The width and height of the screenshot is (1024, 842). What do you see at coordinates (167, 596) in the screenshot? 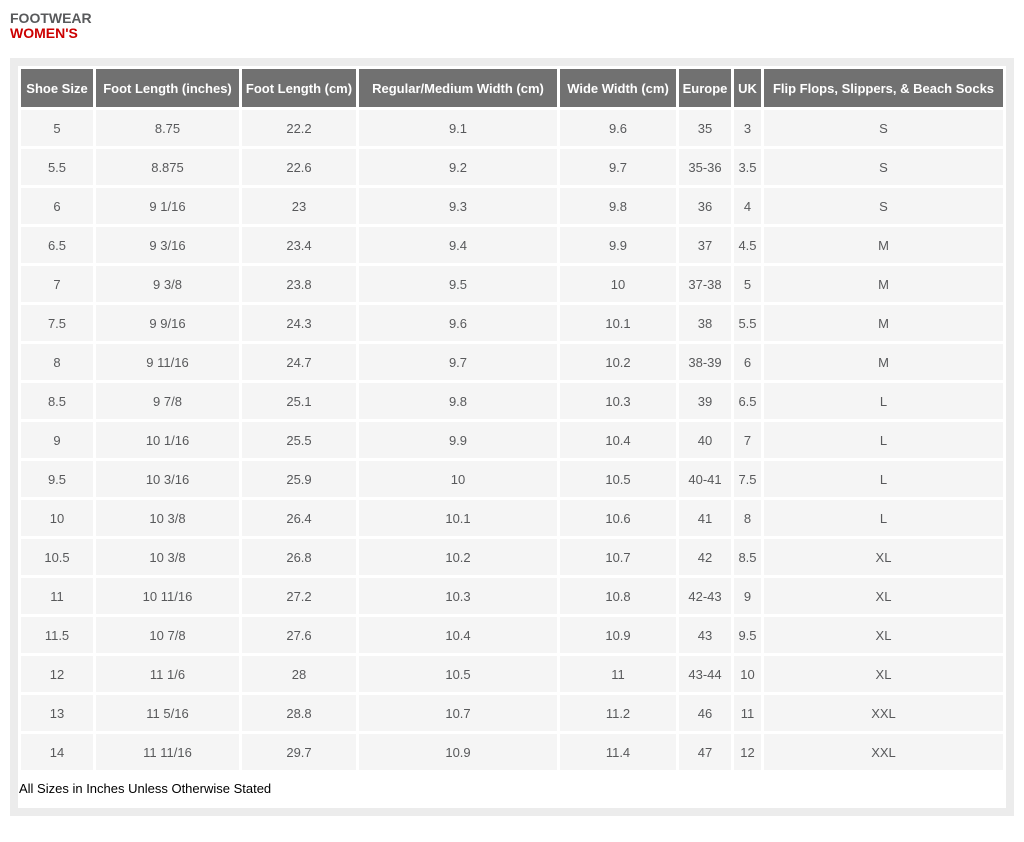
I see `table-cell: 10 11/16` at bounding box center [167, 596].